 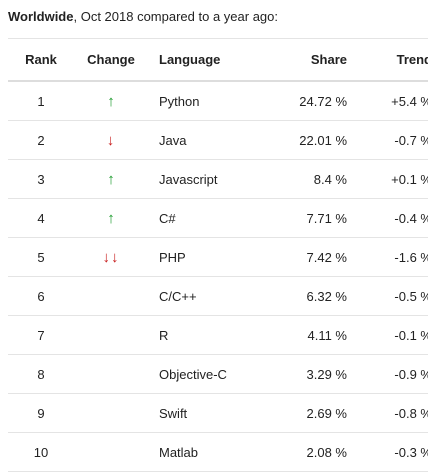 I want to click on cell: 4, so click(x=41, y=218).